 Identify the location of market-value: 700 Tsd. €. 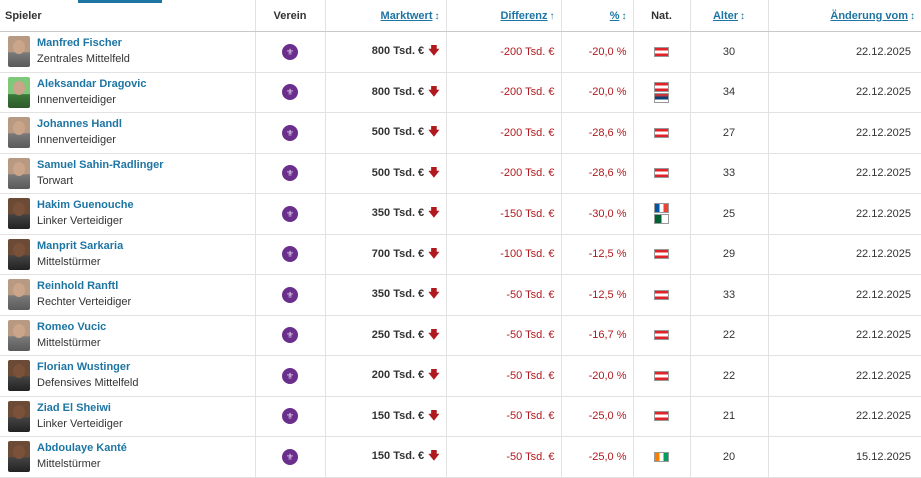
(398, 253).